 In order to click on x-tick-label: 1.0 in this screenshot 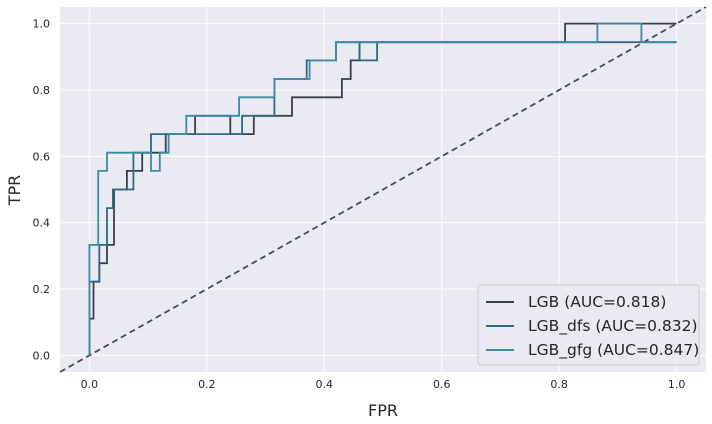, I will do `click(677, 384)`.